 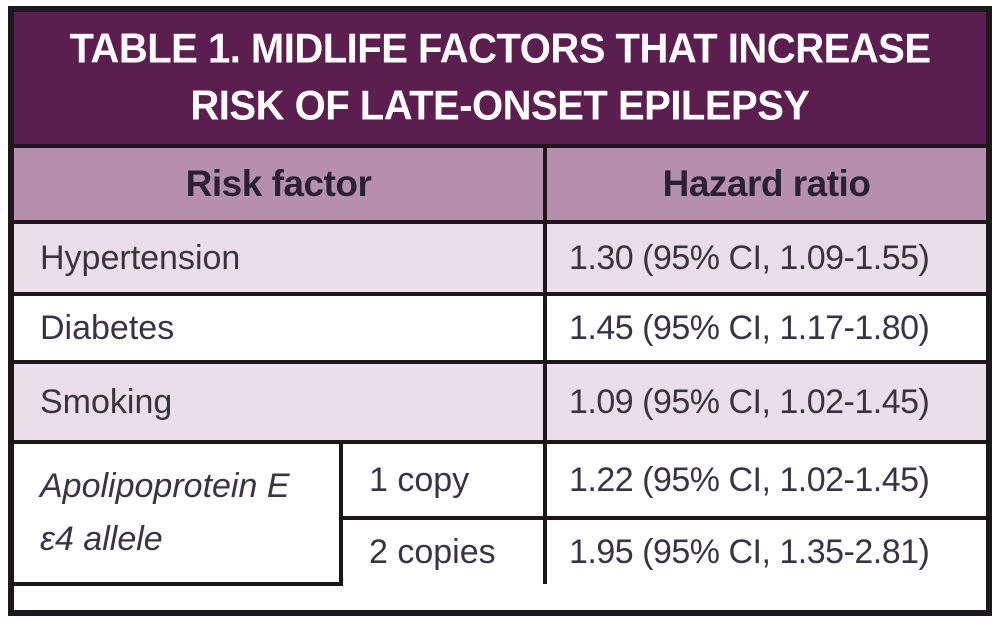 What do you see at coordinates (764, 258) in the screenshot?
I see `cell-hazard-hypertension: 1.30 (95% CI, 1.09-1.55)` at bounding box center [764, 258].